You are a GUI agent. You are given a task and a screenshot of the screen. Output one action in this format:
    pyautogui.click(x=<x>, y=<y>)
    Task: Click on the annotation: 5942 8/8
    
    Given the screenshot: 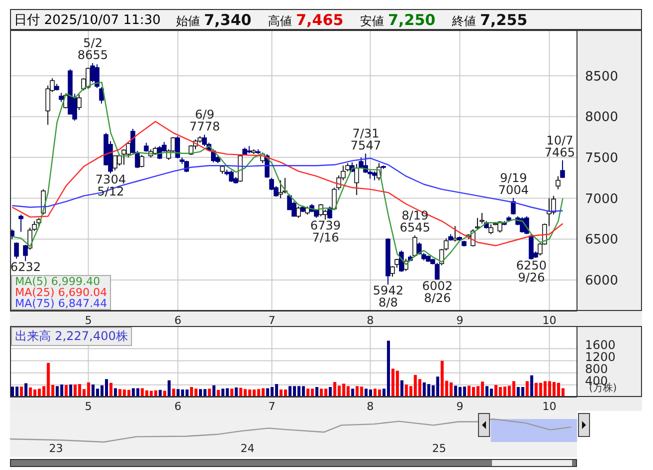 What is the action you would take?
    pyautogui.click(x=388, y=297)
    